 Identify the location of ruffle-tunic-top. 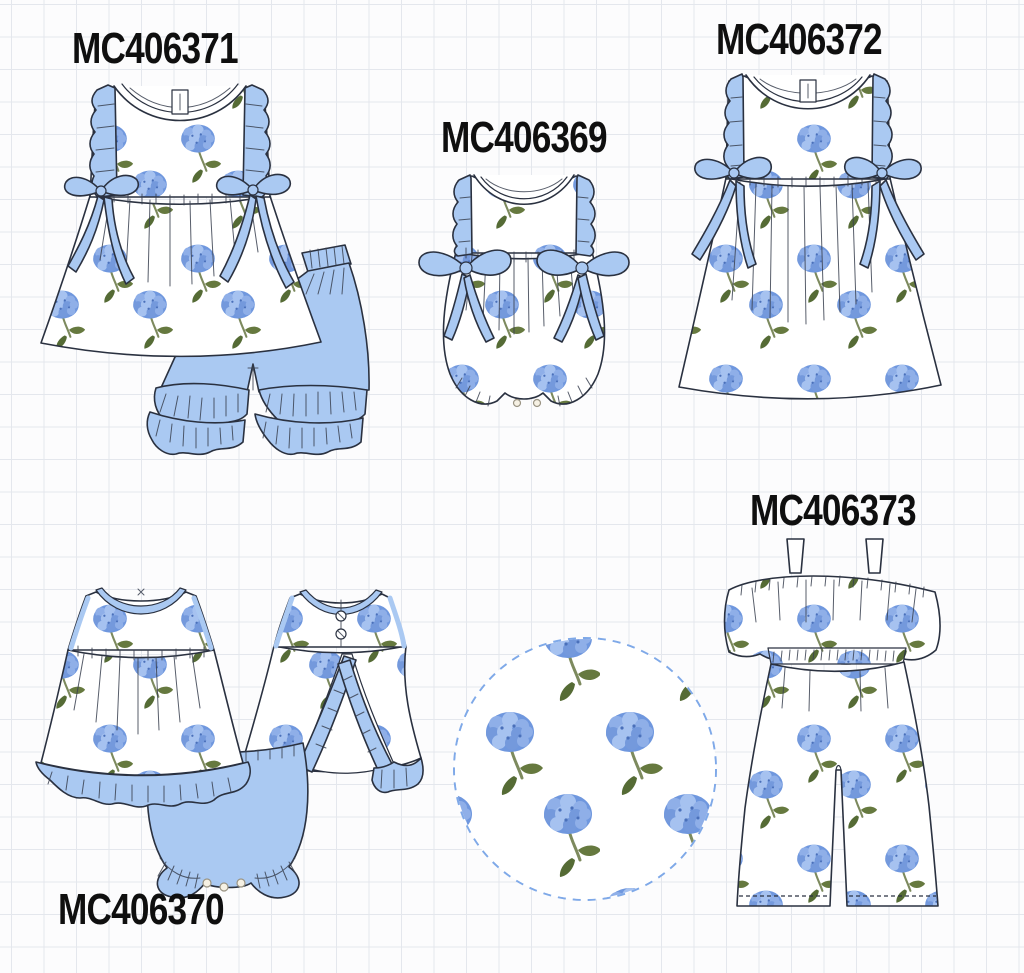
(181, 220).